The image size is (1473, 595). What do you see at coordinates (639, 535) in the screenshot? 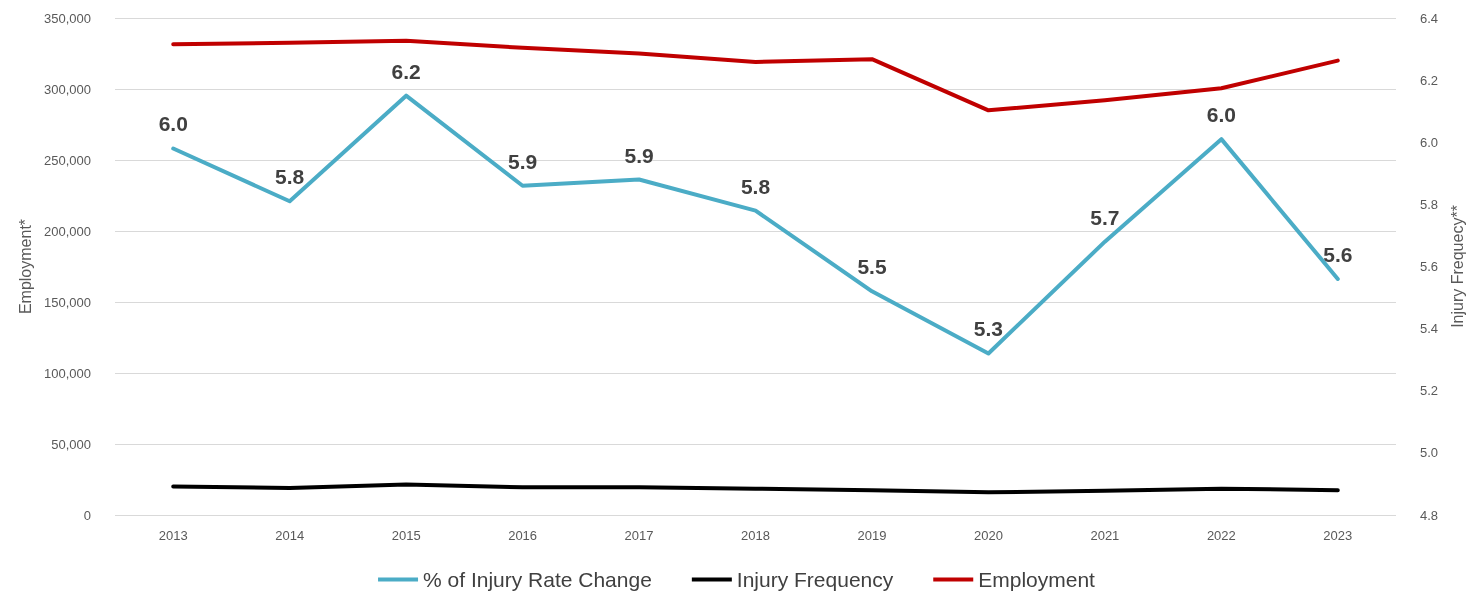
I see `x-tick-label: 2017` at bounding box center [639, 535].